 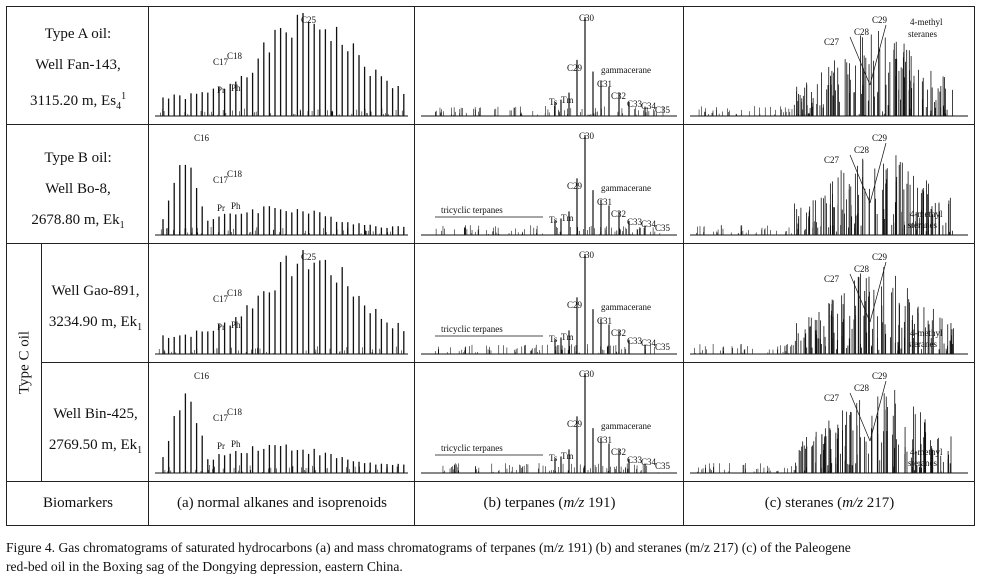 I want to click on row-b-depth: 2678.80 m, Ek, so click(x=75, y=220).